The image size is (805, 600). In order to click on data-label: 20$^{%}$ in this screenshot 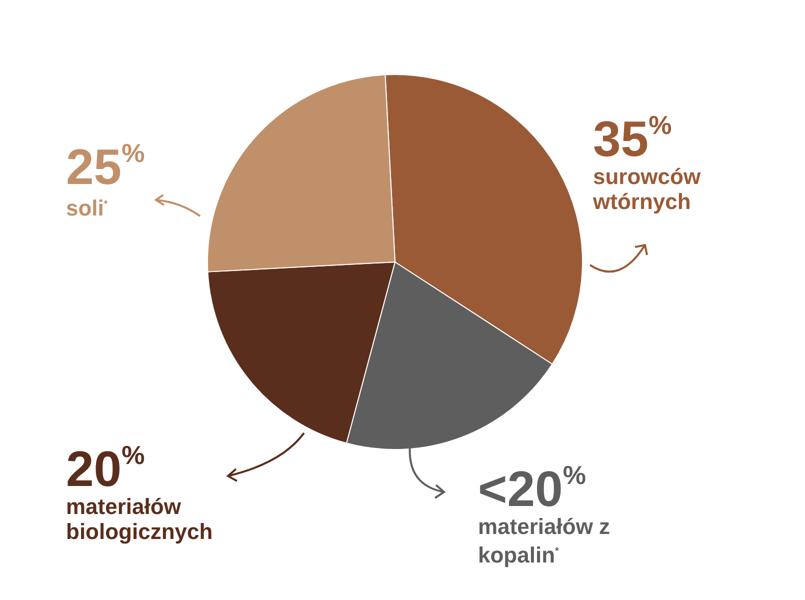, I will do `click(105, 468)`.